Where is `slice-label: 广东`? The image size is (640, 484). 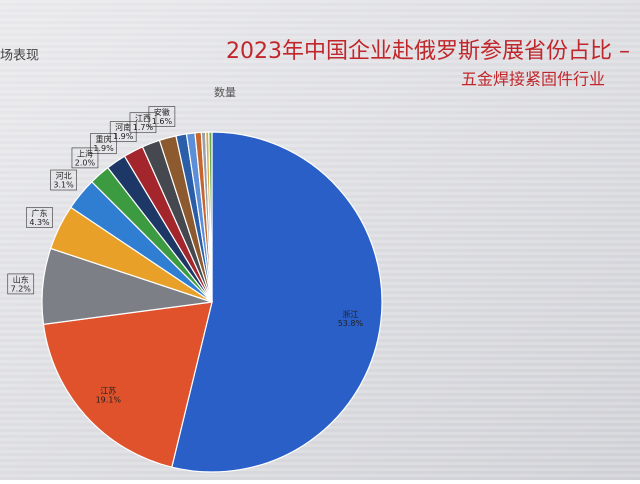
slice-label: 广东 is located at coordinates (39, 213).